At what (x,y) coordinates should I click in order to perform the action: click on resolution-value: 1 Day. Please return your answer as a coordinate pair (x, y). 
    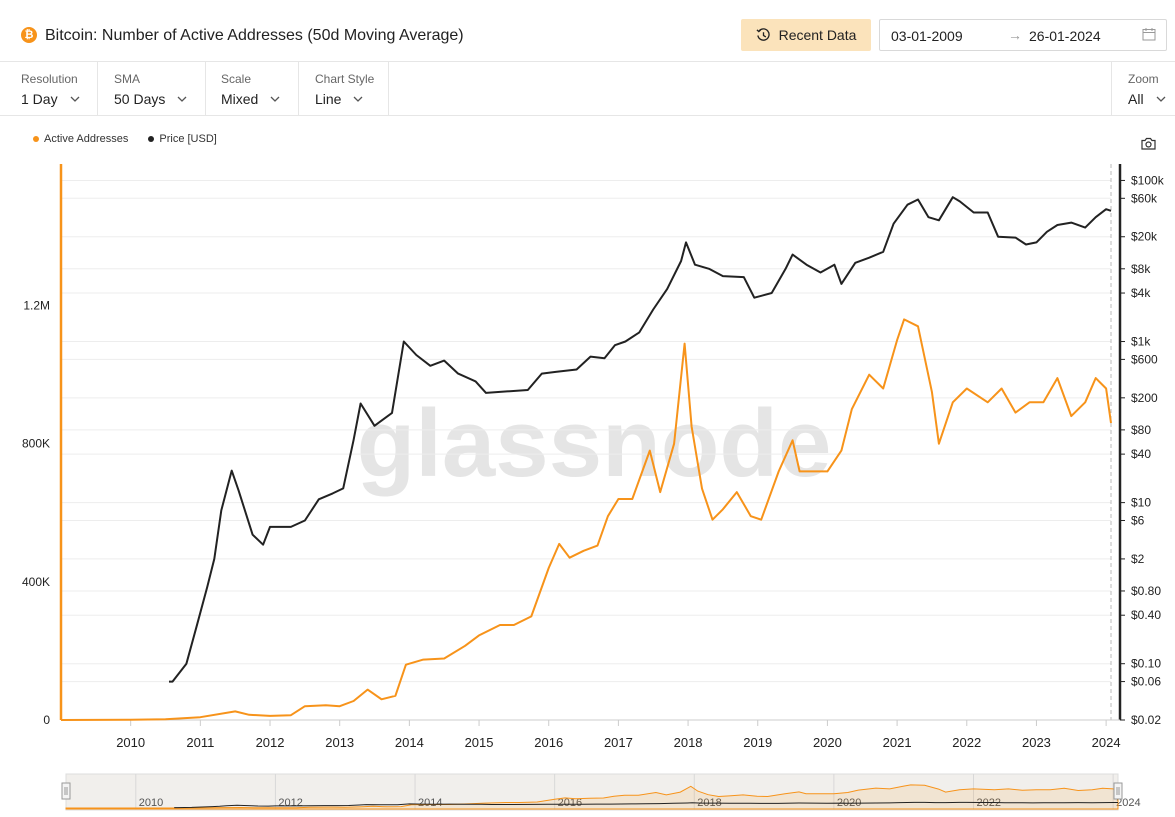
    Looking at the image, I should click on (39, 99).